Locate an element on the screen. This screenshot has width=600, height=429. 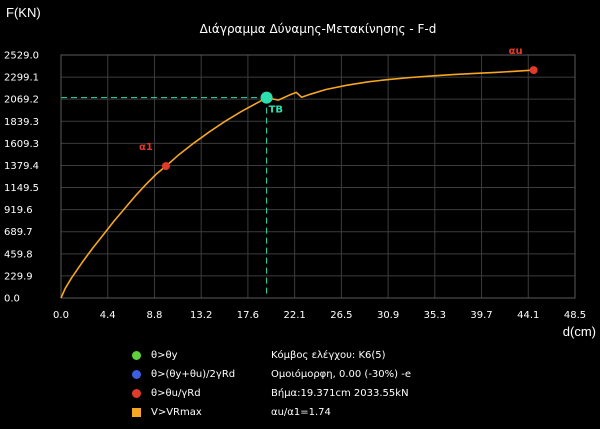
legend-label: θ>θu/γRd is located at coordinates (176, 393).